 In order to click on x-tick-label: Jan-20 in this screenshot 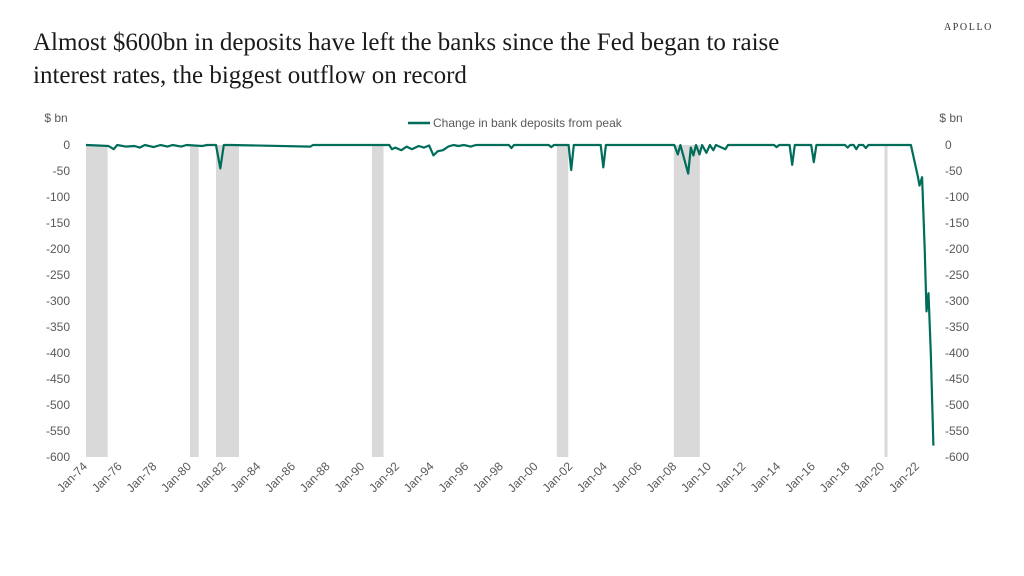, I will do `click(869, 477)`.